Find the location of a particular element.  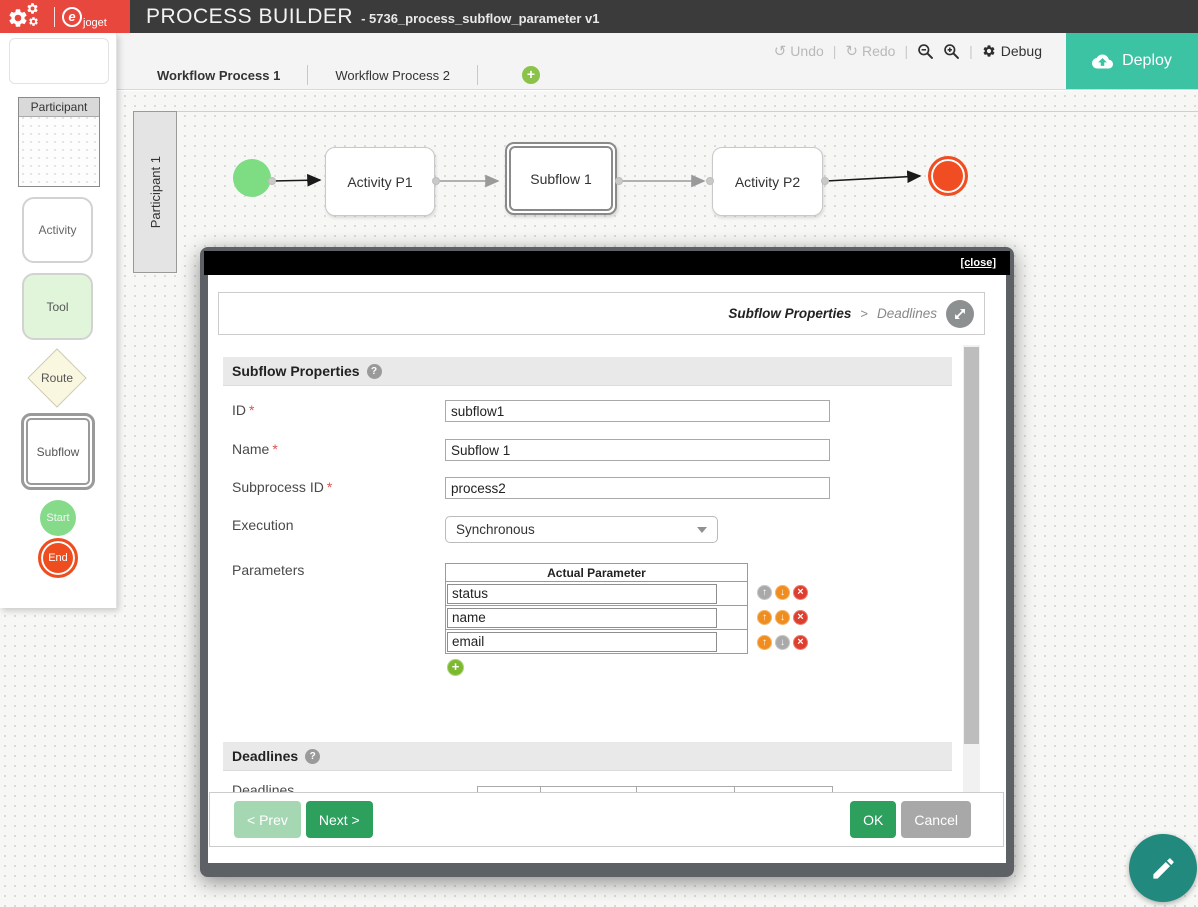

prev-button: < Prev is located at coordinates (267, 819).